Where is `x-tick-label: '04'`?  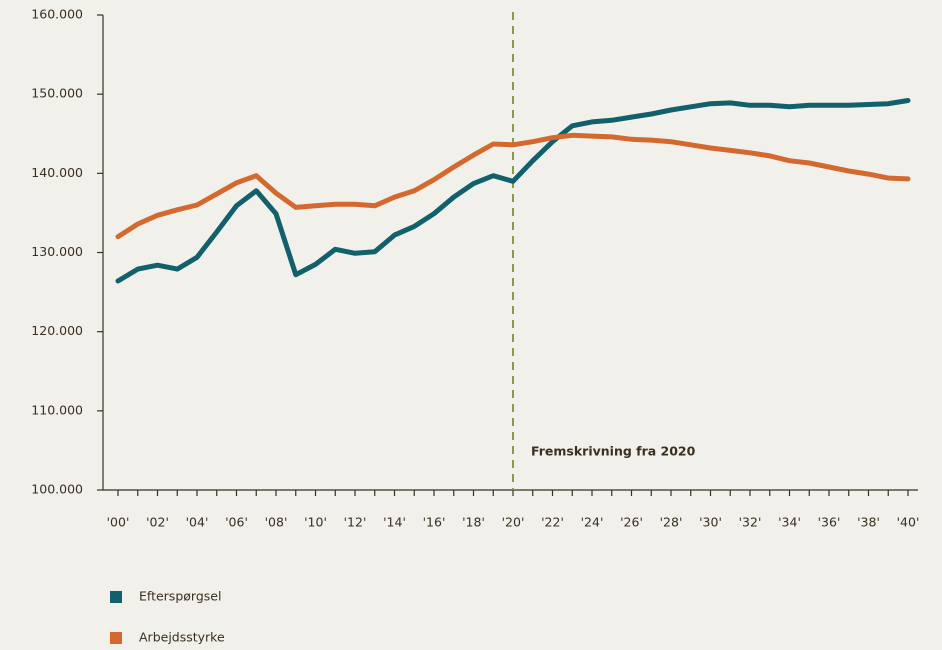
x-tick-label: '04' is located at coordinates (197, 522).